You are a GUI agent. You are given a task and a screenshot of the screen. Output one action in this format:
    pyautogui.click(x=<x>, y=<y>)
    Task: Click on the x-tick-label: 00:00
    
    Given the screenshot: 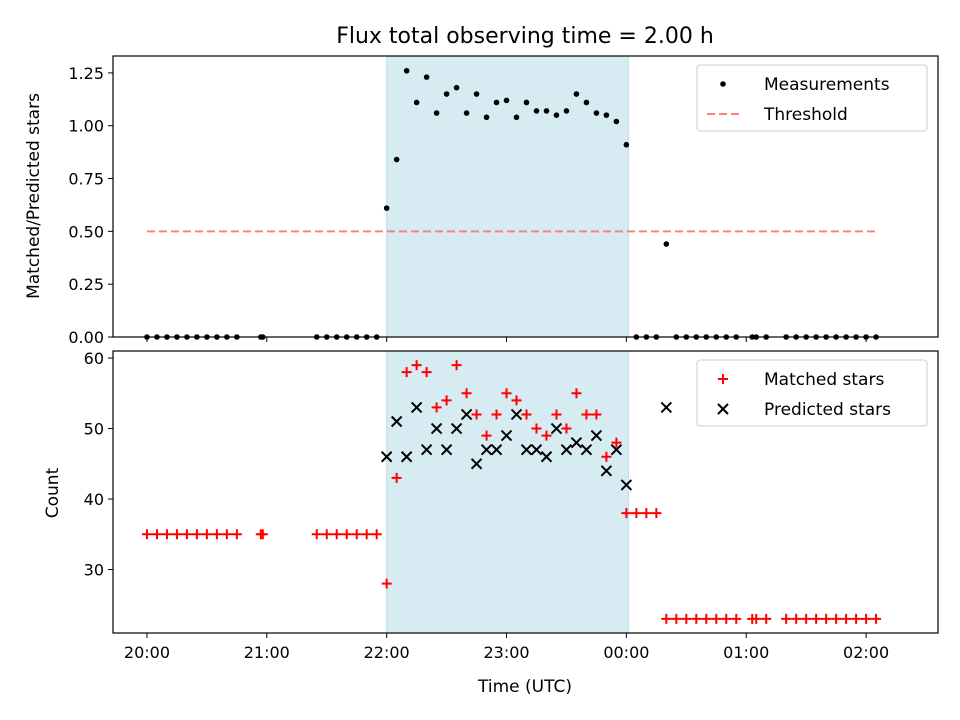 What is the action you would take?
    pyautogui.click(x=626, y=652)
    